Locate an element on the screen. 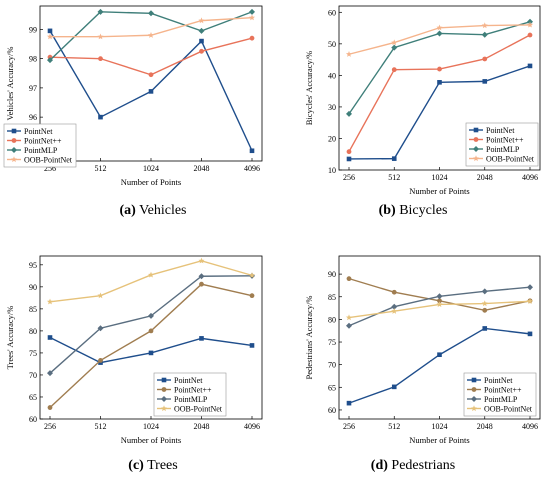 The width and height of the screenshot is (550, 483). y-axis-label: Bicycles' Accuracy/% is located at coordinates (309, 88).